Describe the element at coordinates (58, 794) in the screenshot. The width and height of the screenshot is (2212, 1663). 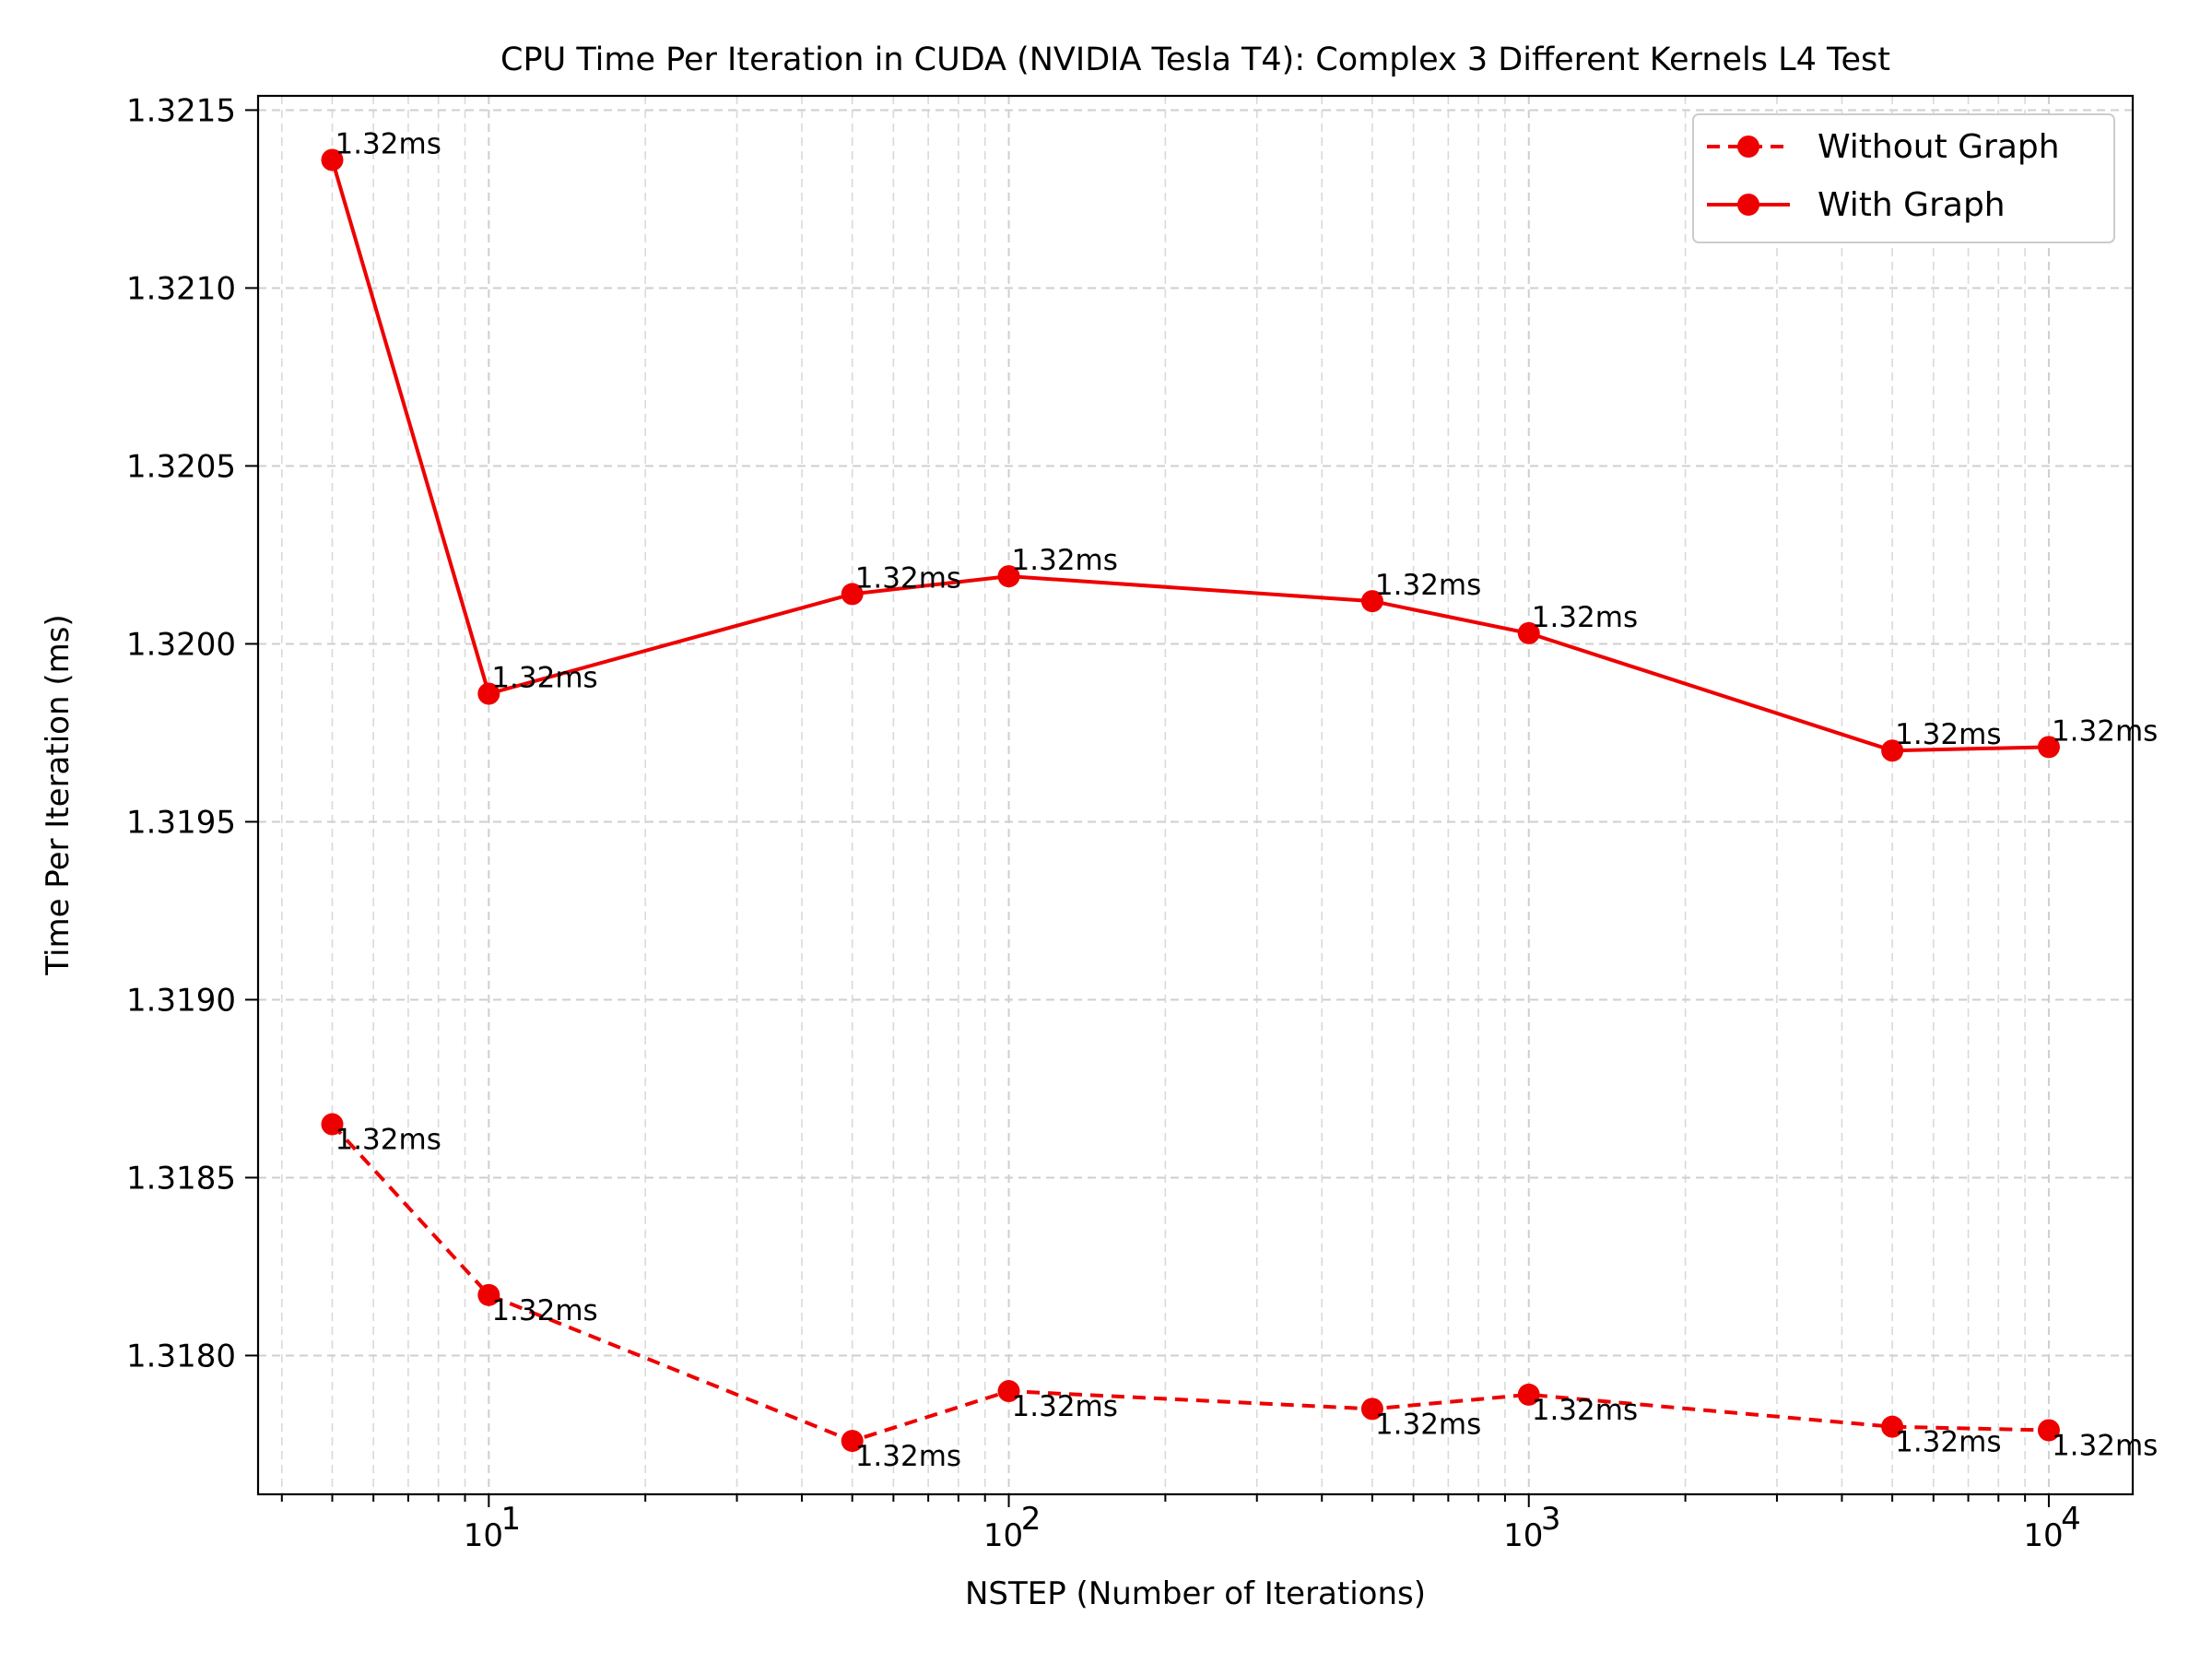
I see `y-axis-label: Time Per Iteration (ms)` at that location.